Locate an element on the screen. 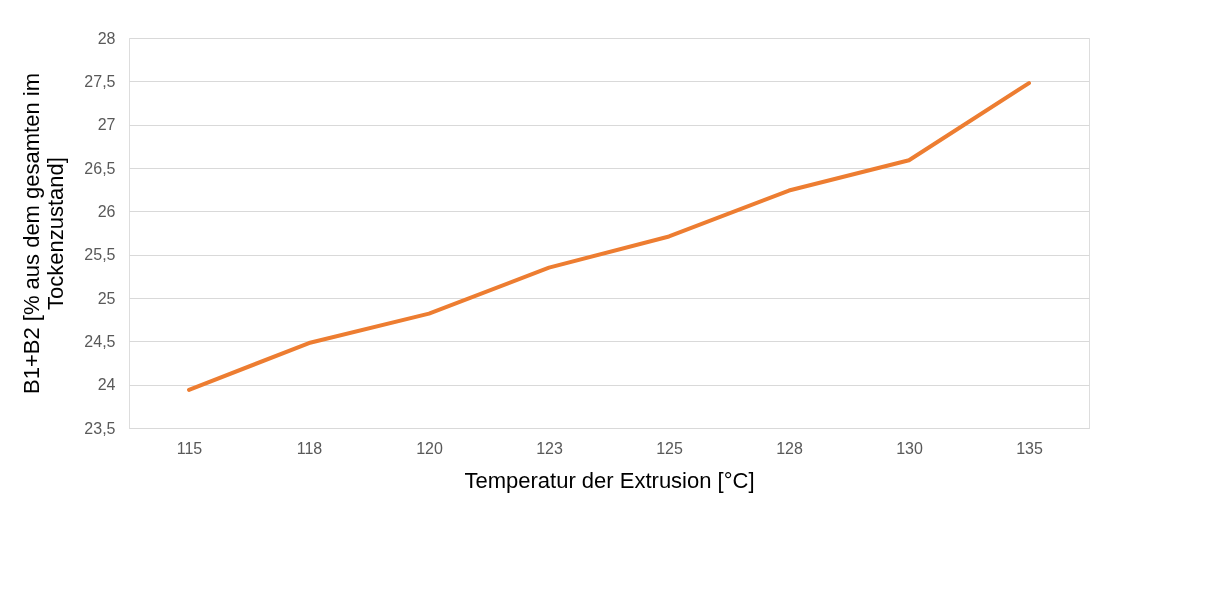 The width and height of the screenshot is (1208, 597). y-tick-label: 25,5 is located at coordinates (100, 255).